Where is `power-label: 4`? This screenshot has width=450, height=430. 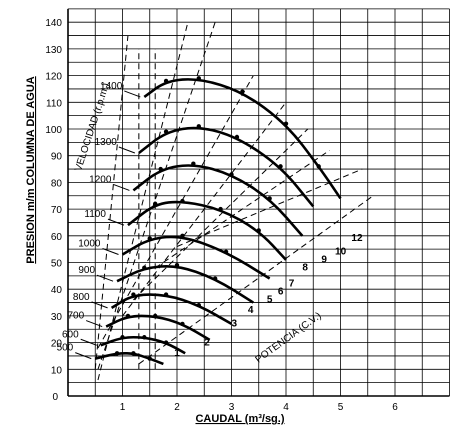 power-label: 4 is located at coordinates (251, 310).